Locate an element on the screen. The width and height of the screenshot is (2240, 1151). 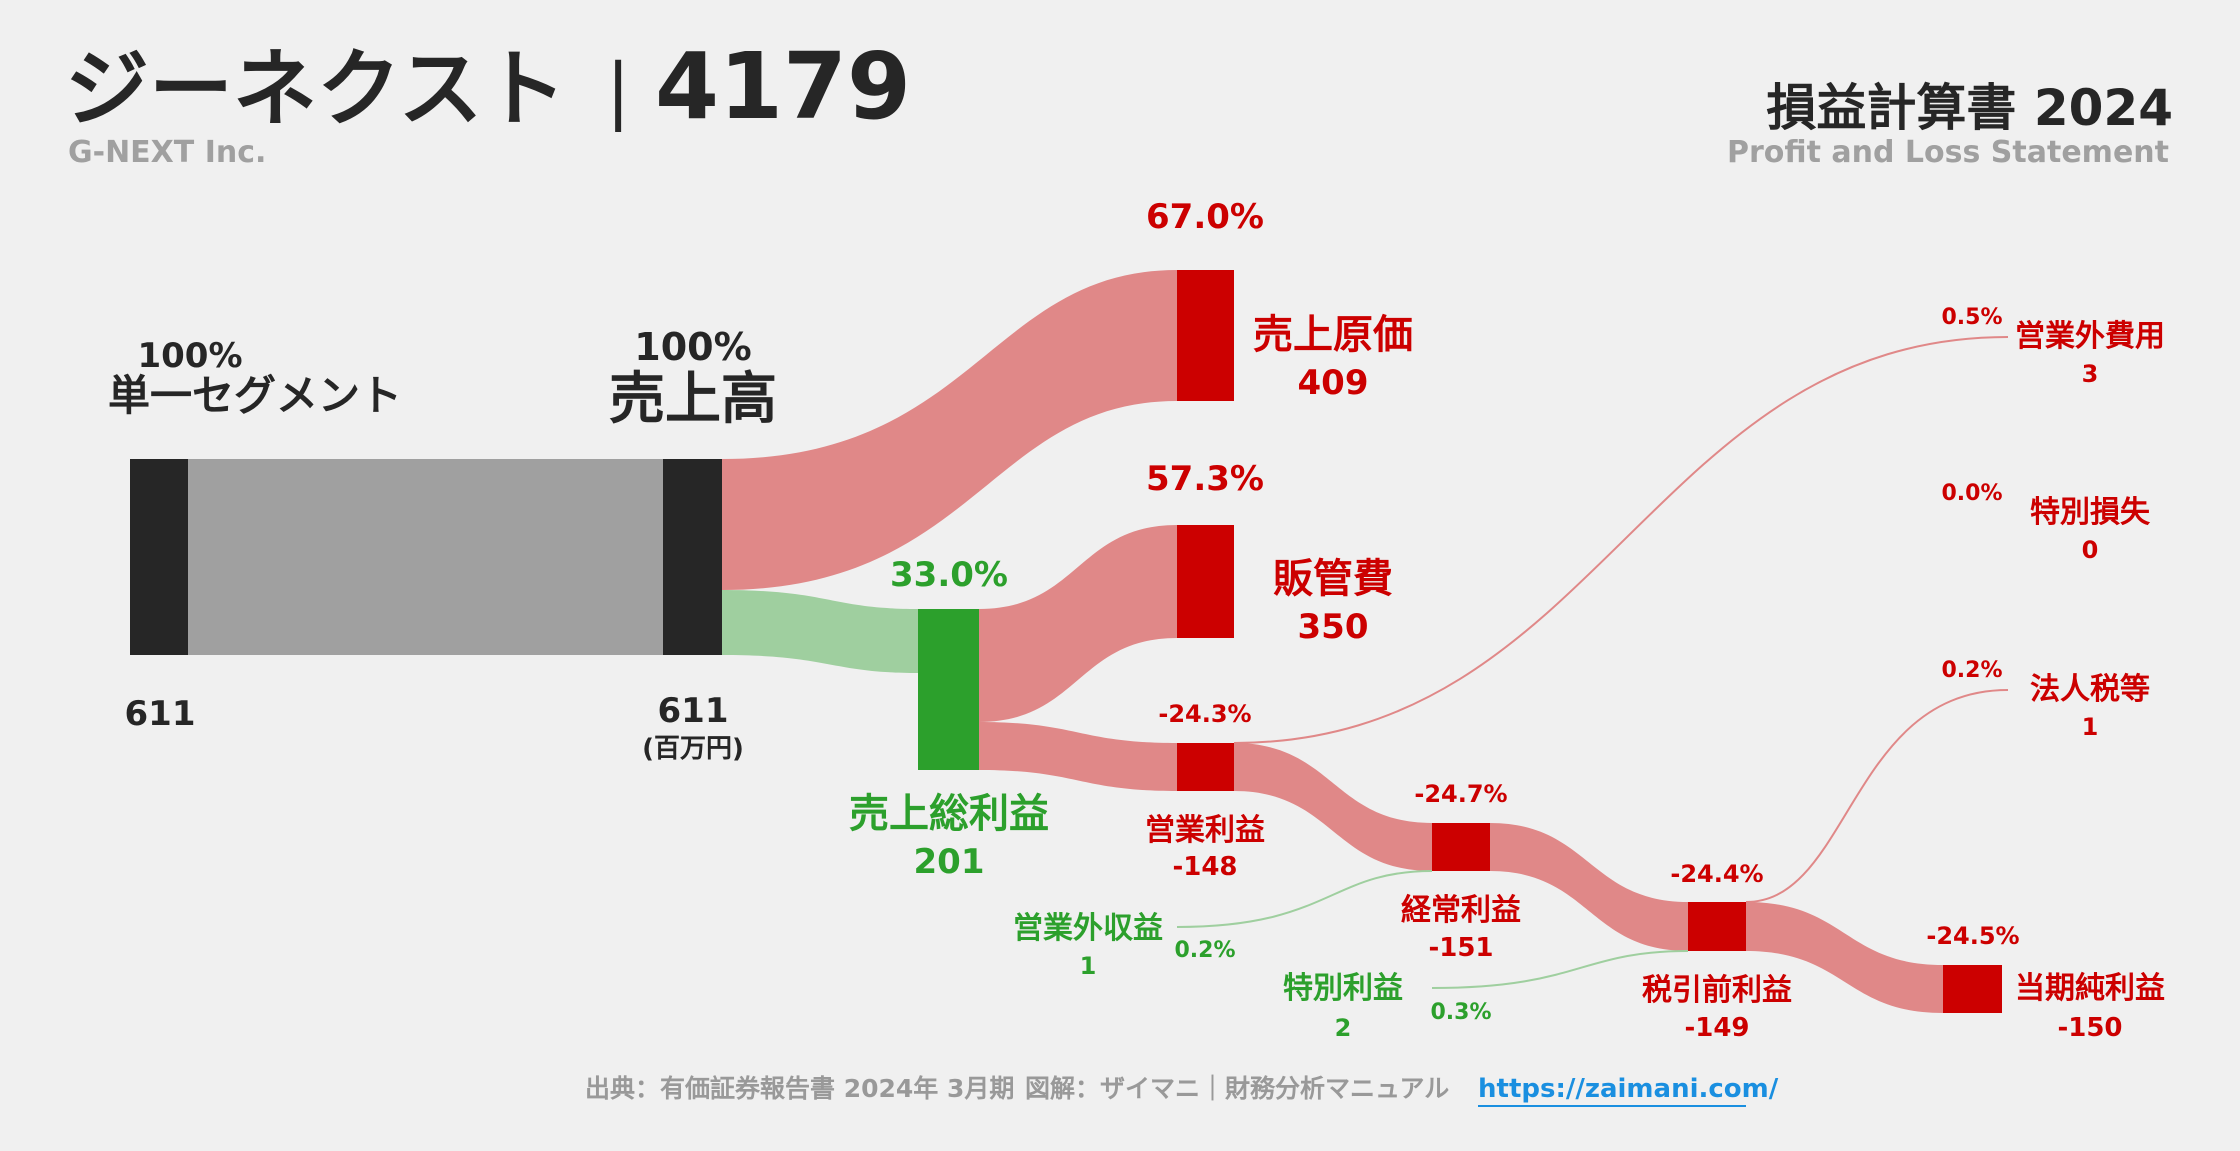
tax-name: 法人税等 is located at coordinates (2090, 689).